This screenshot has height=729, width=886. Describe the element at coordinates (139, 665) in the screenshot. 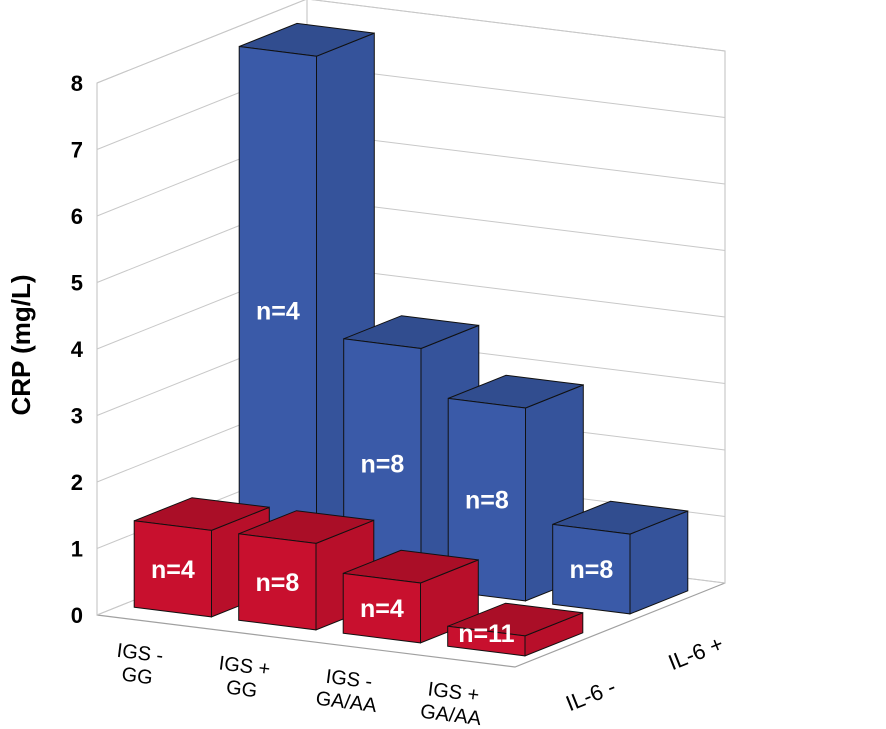

I see `category-label: IGS -GG` at that location.